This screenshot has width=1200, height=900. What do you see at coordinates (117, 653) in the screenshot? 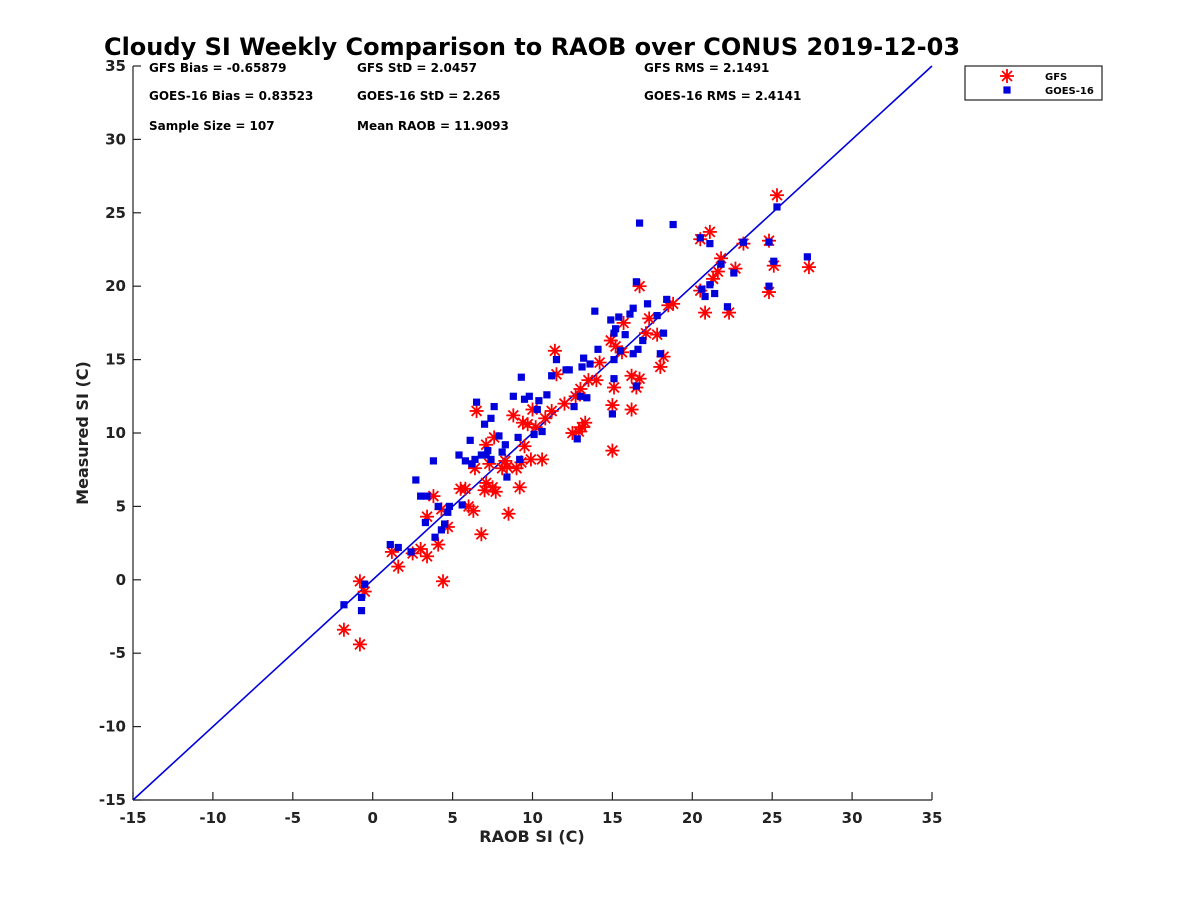
I see `y-tick-label: -5` at bounding box center [117, 653].